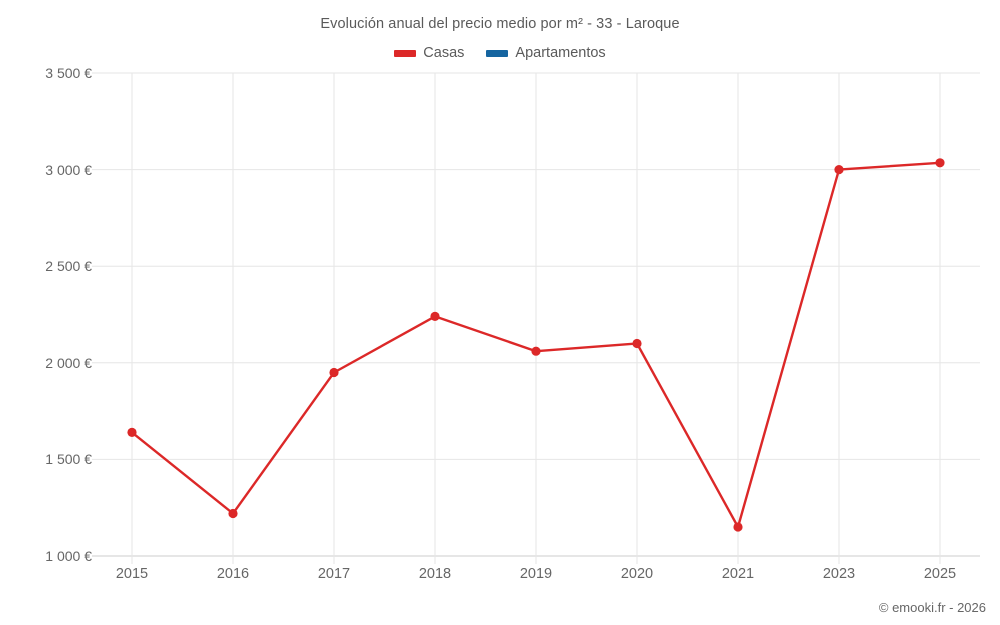 This screenshot has height=625, width=1000. What do you see at coordinates (132, 574) in the screenshot?
I see `x-axis-tick-label: 2015` at bounding box center [132, 574].